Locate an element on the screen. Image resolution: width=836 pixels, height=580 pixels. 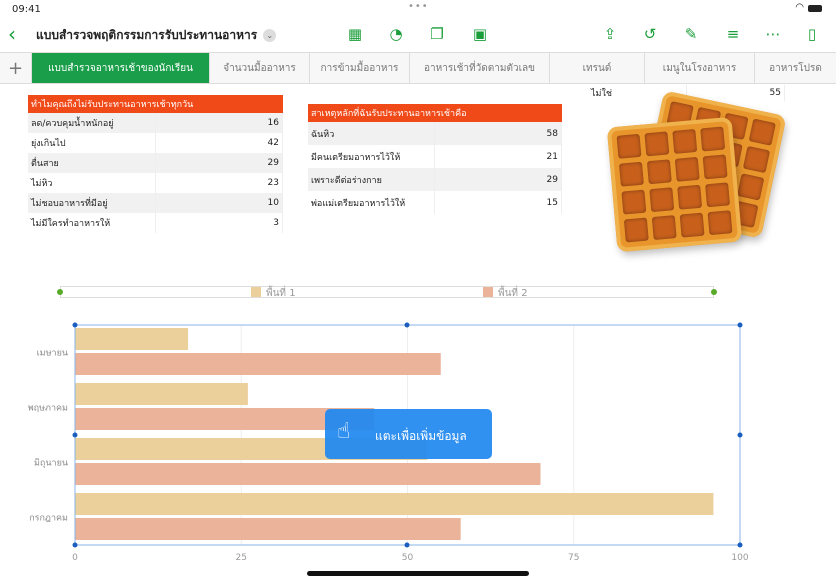
add-sheet-button: + is located at coordinates (16, 68).